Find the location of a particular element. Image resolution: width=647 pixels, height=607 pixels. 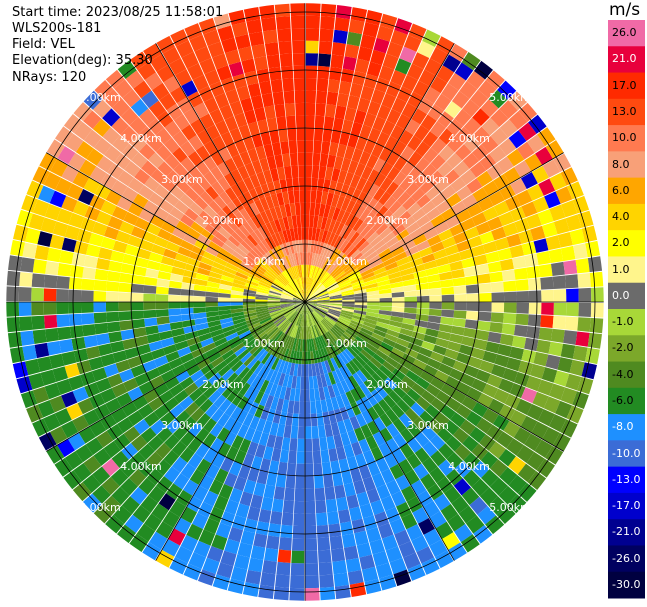

colorbar-tick-label: 6.0 is located at coordinates (621, 190).